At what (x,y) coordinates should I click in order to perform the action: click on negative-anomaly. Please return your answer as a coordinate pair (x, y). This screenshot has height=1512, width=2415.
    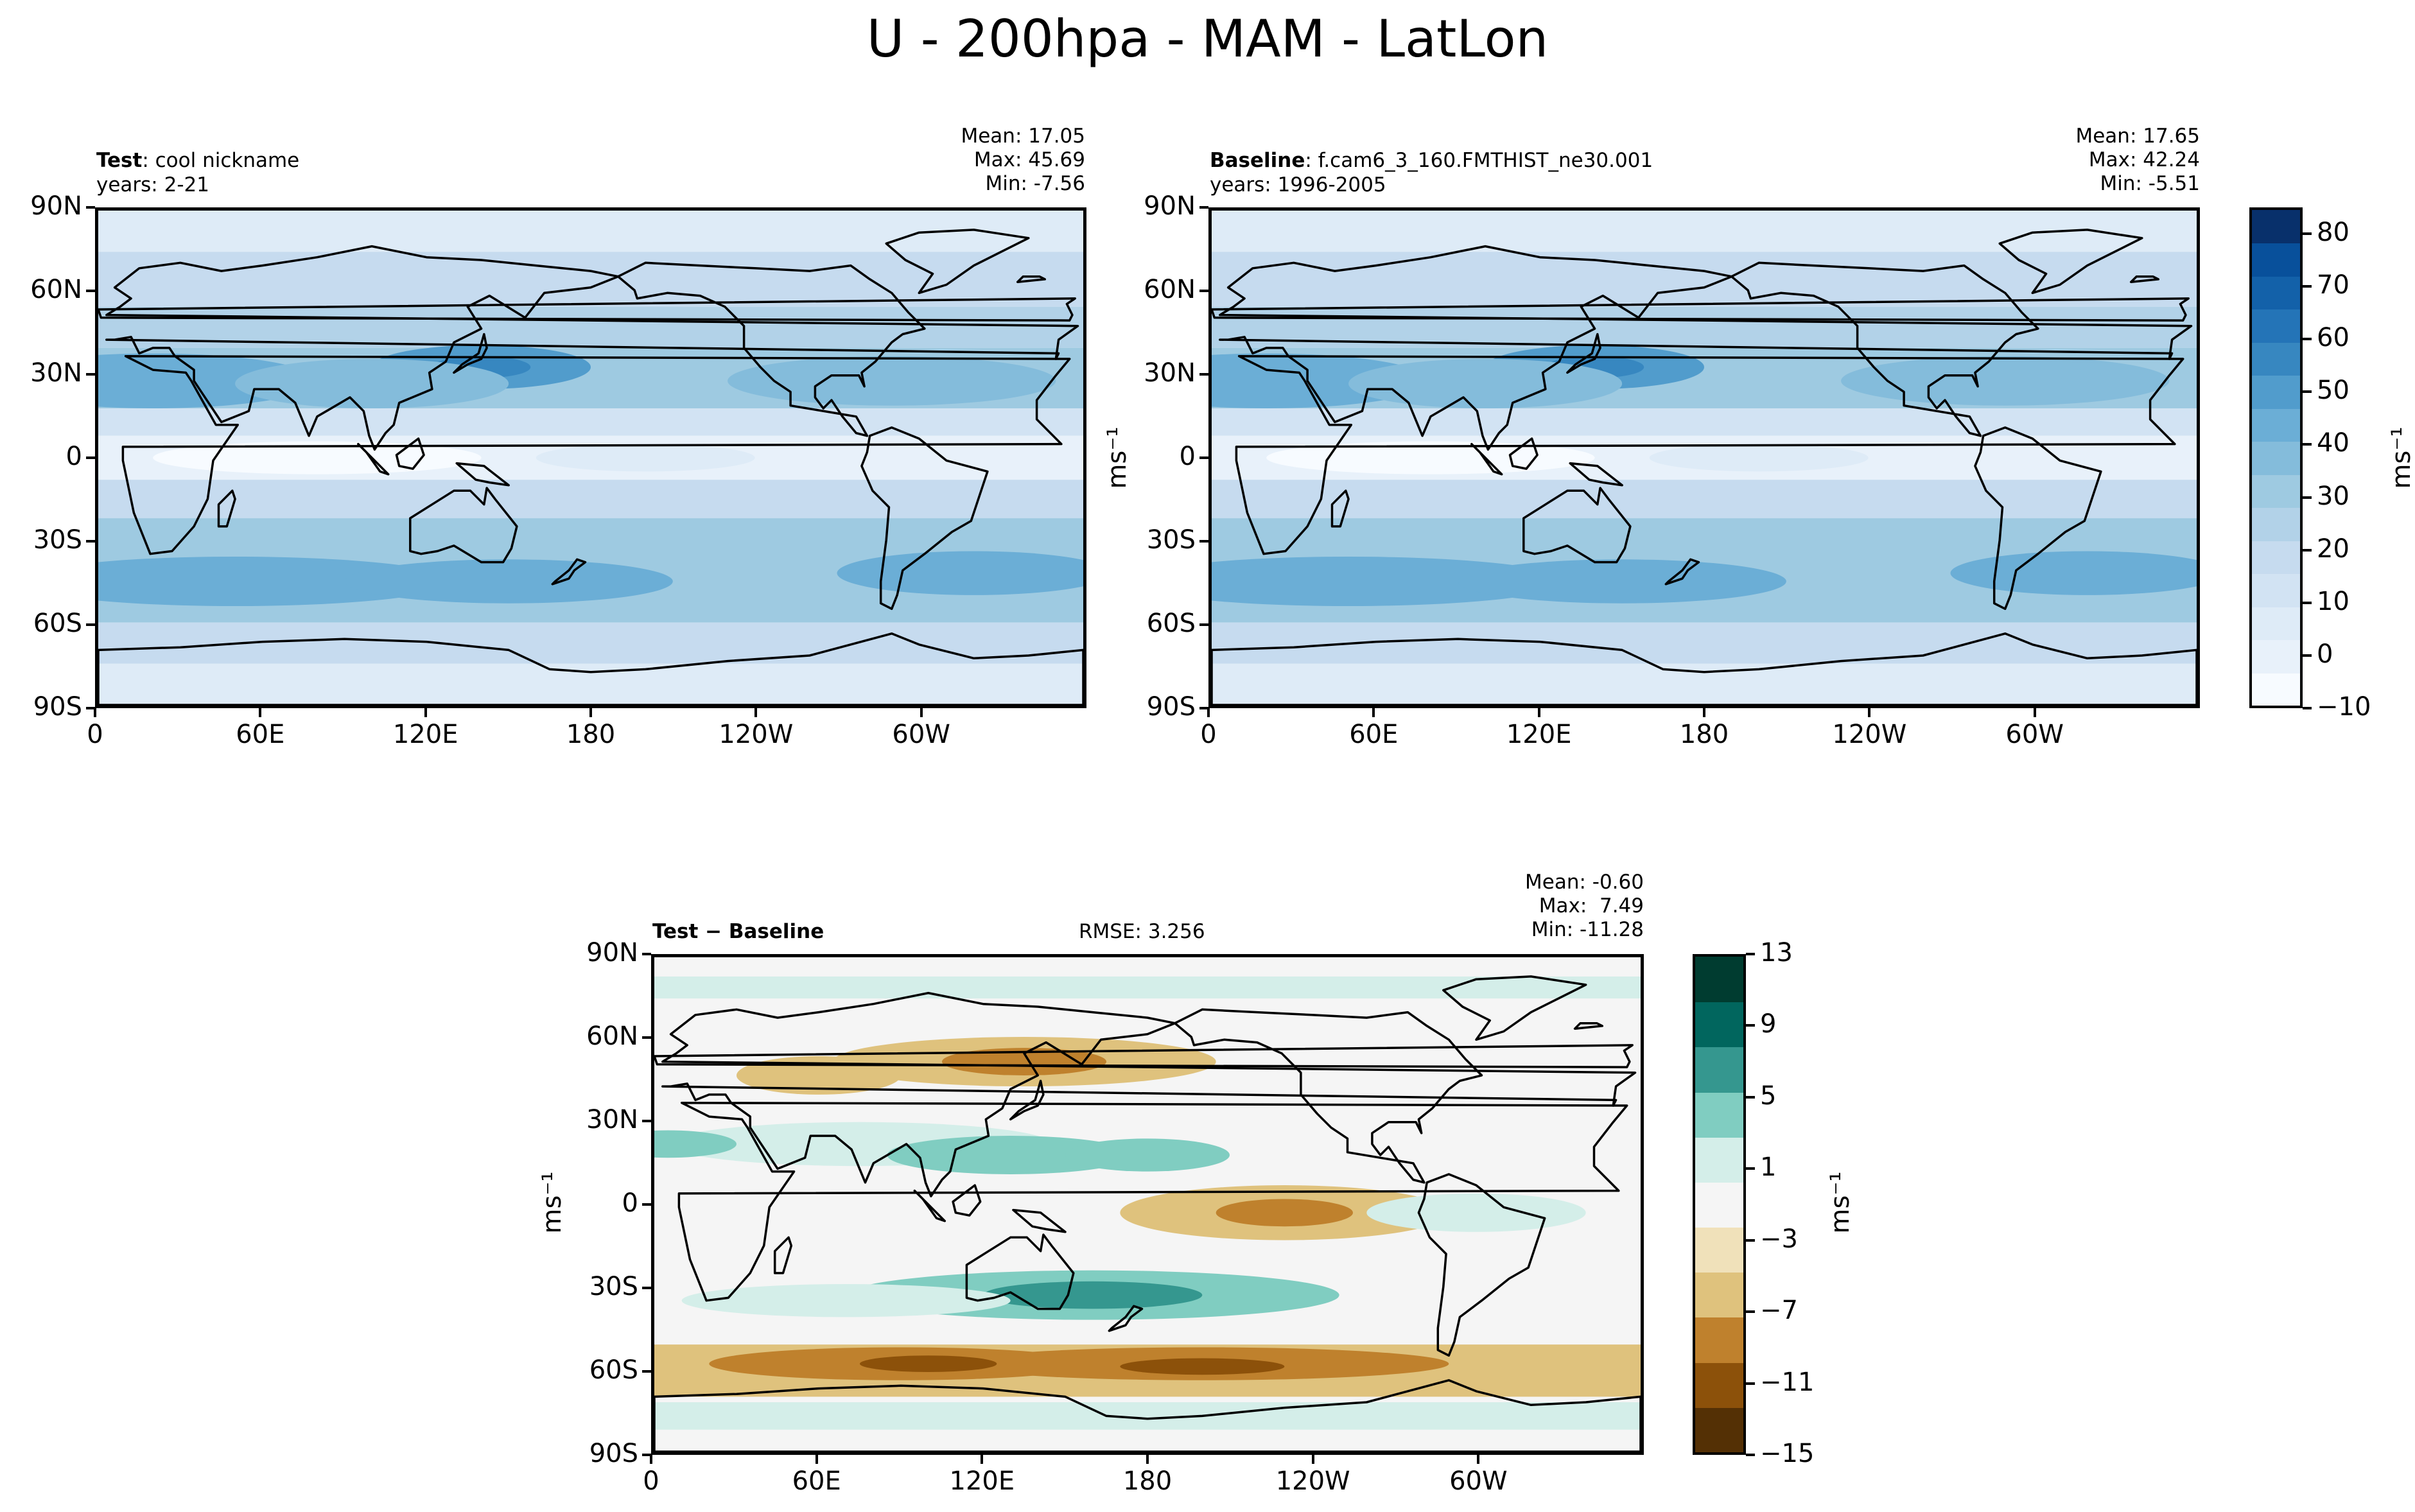
    Looking at the image, I should click on (1284, 1213).